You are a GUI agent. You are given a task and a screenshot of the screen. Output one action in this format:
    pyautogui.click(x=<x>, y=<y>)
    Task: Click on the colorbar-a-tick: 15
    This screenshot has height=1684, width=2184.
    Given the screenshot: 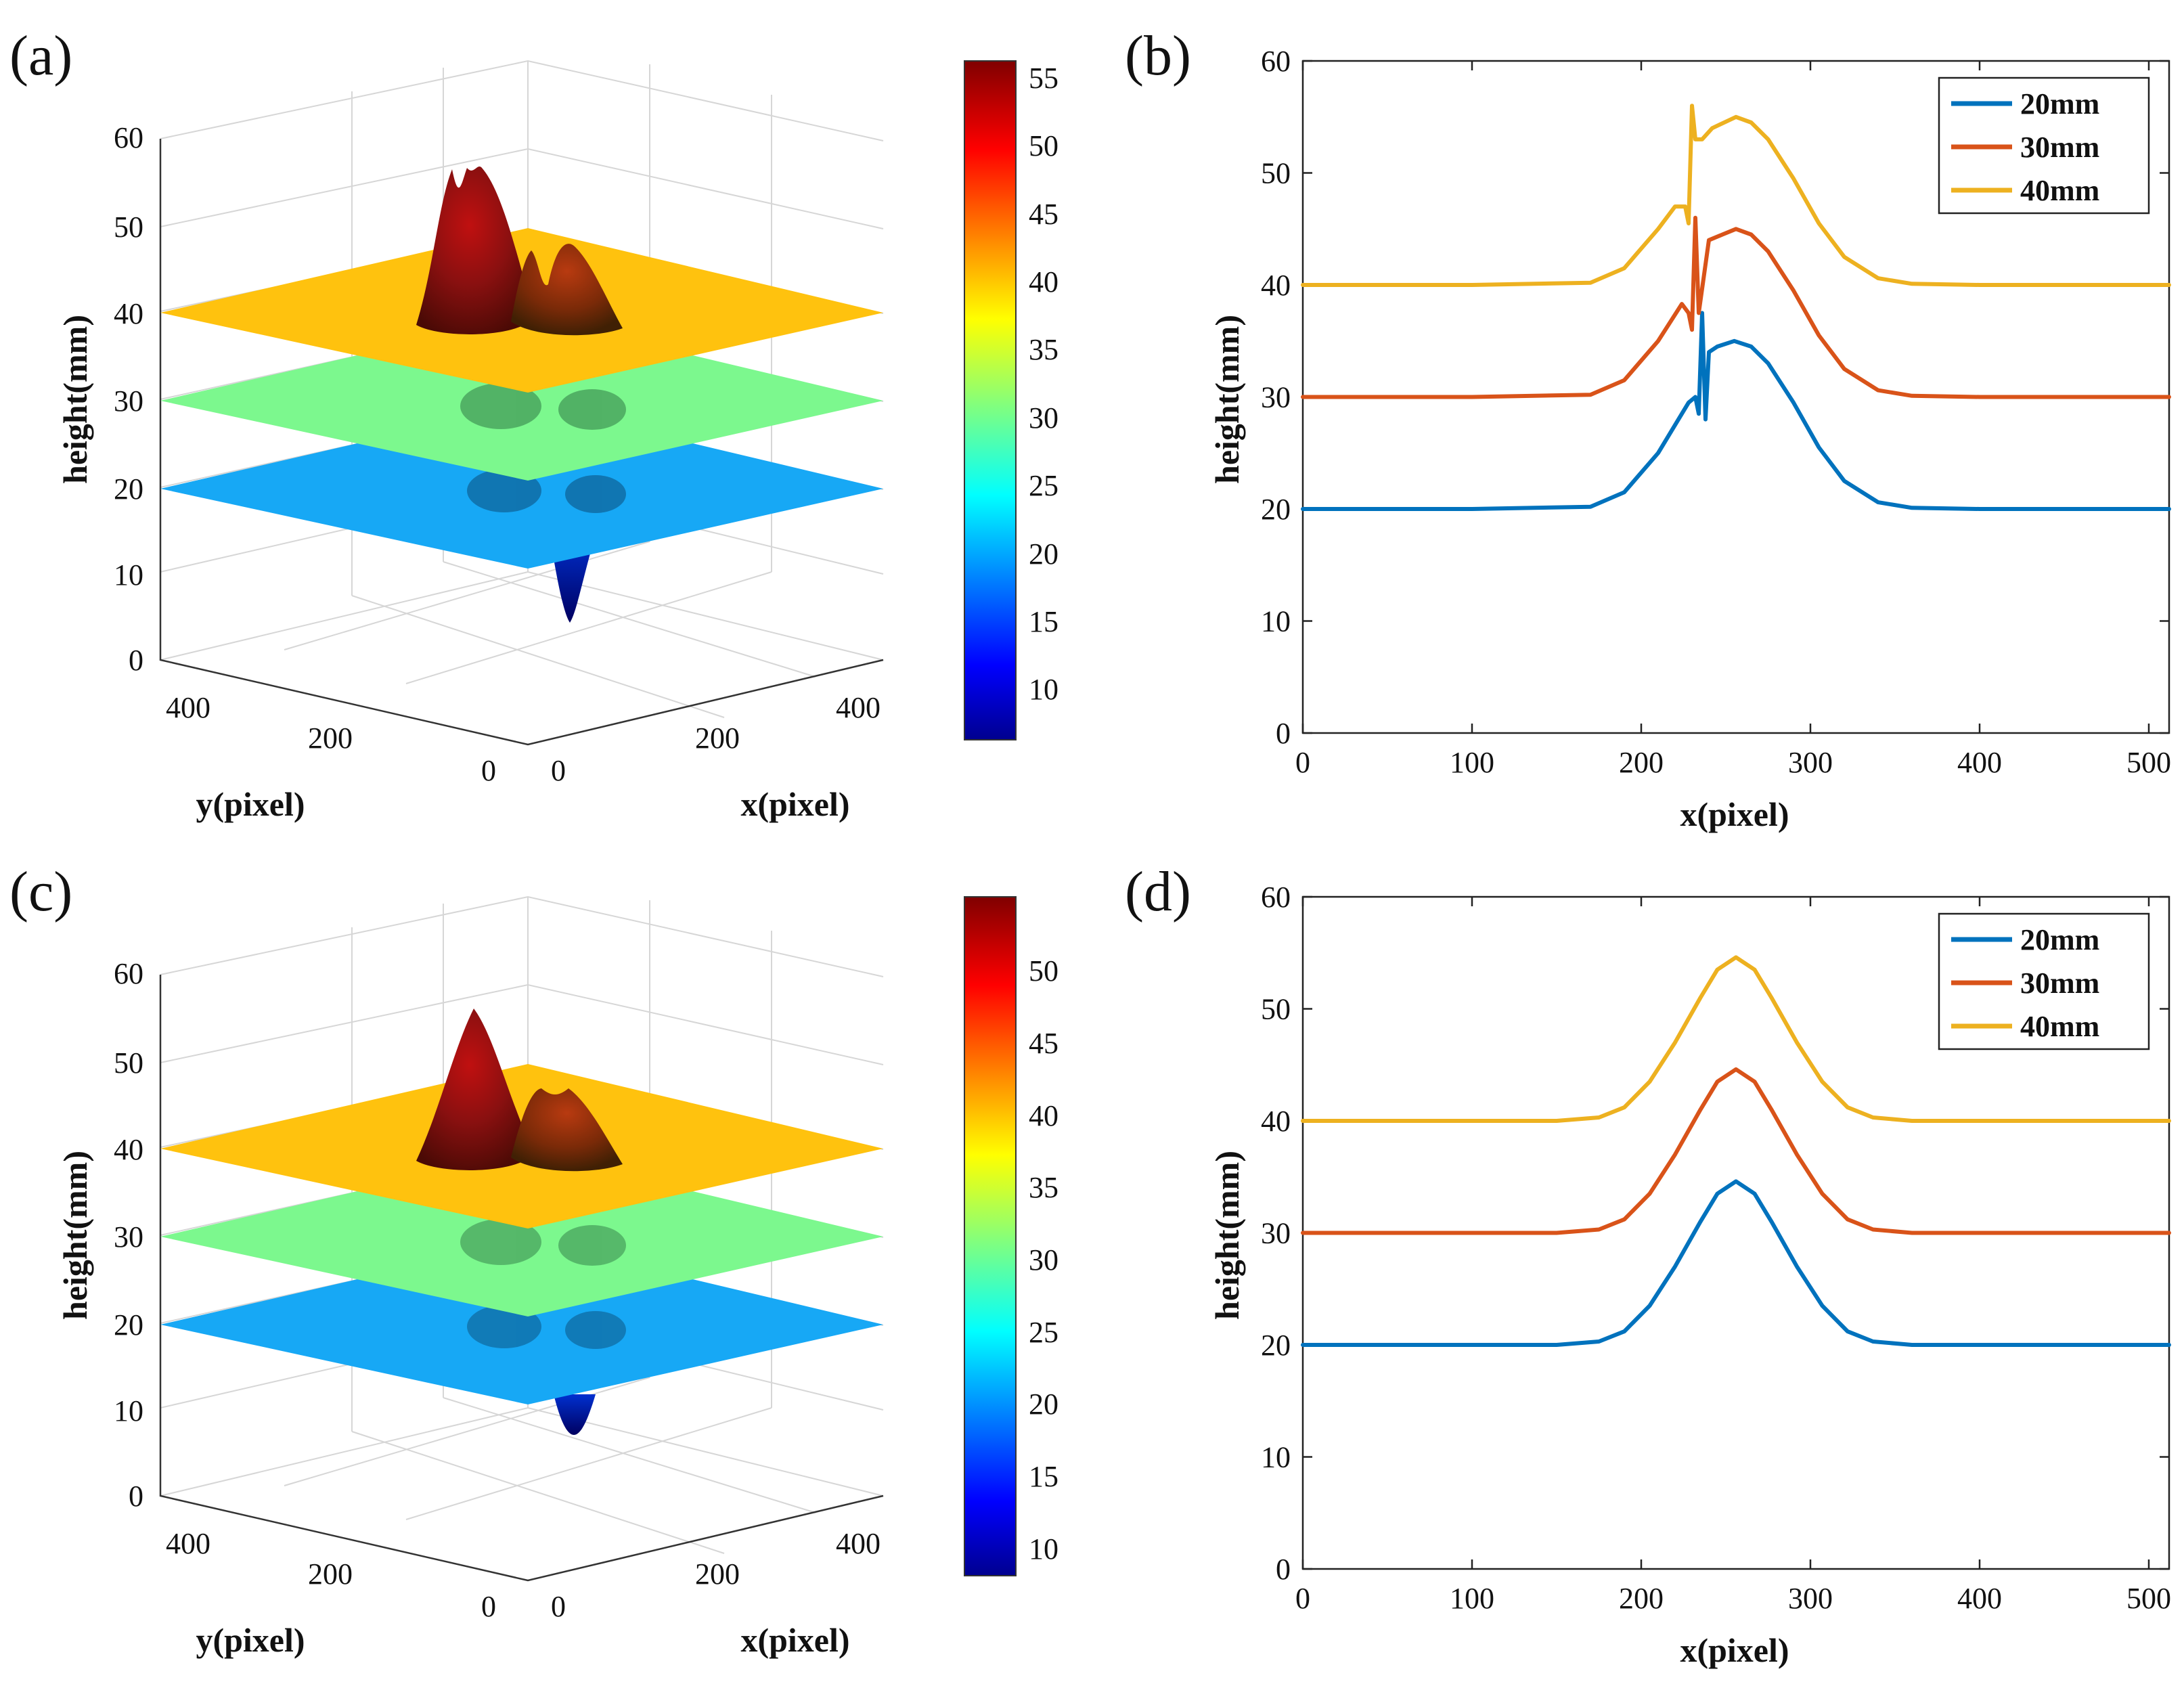 What is the action you would take?
    pyautogui.click(x=1043, y=621)
    